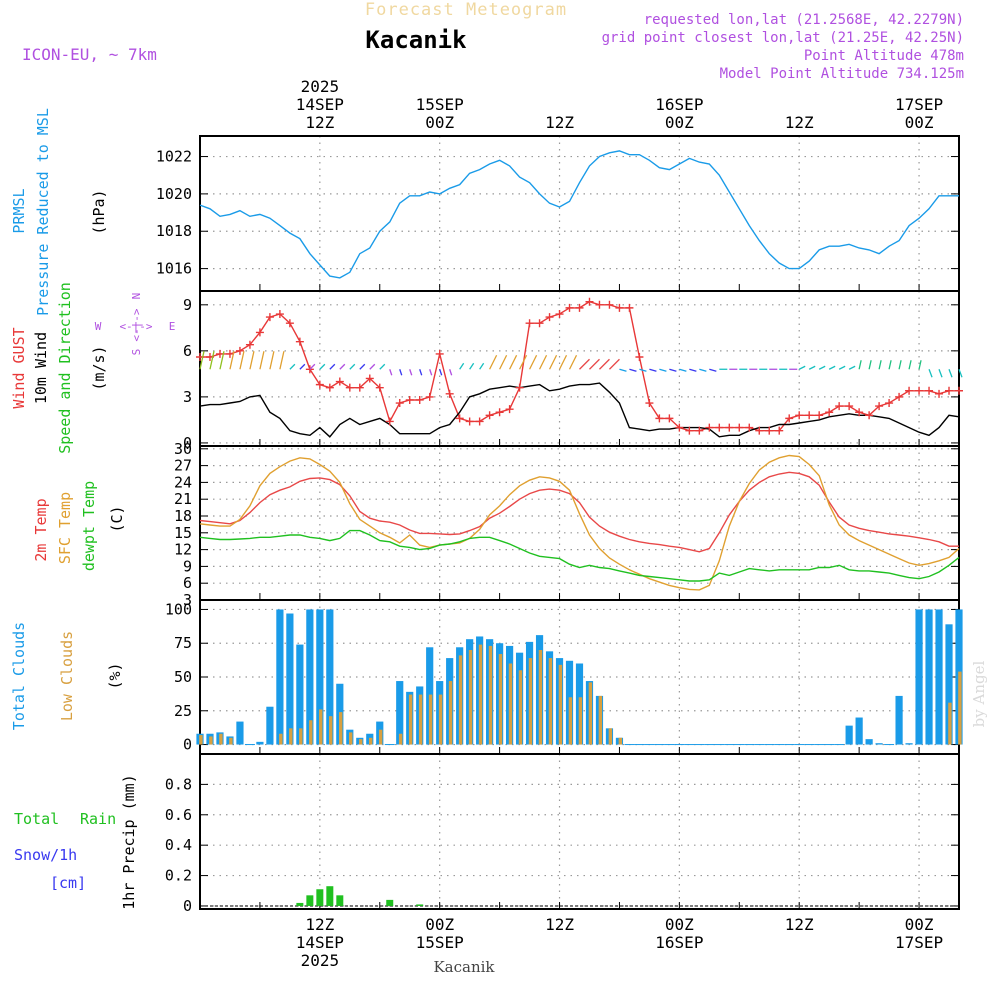  I want to click on temp-dewpt-line, so click(579, 555).